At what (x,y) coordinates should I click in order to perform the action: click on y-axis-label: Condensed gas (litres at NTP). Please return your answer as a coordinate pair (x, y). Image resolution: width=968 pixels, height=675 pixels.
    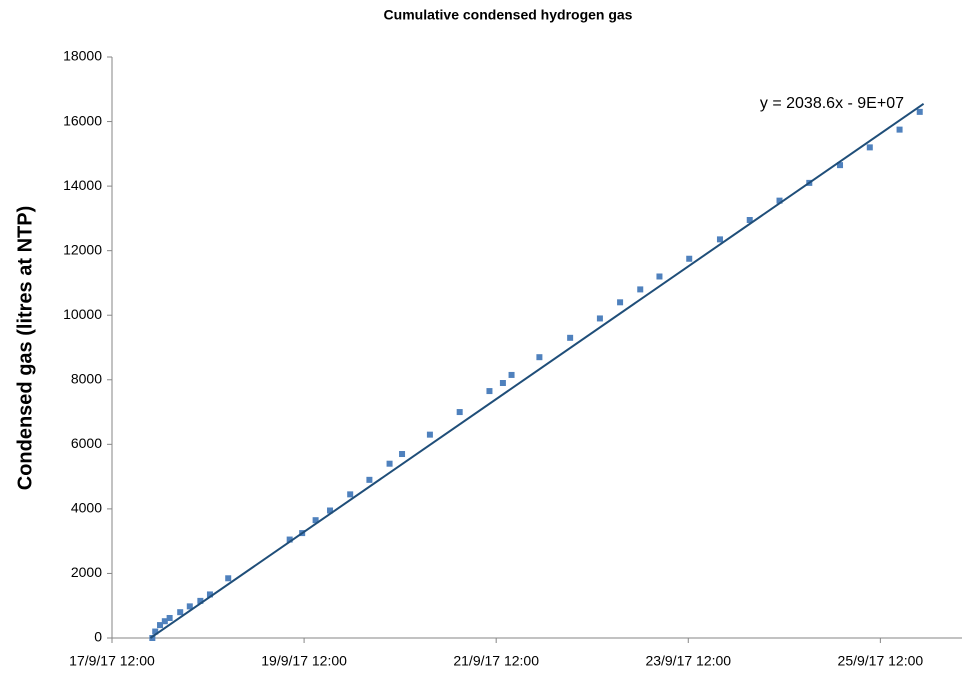
    Looking at the image, I should click on (25, 348).